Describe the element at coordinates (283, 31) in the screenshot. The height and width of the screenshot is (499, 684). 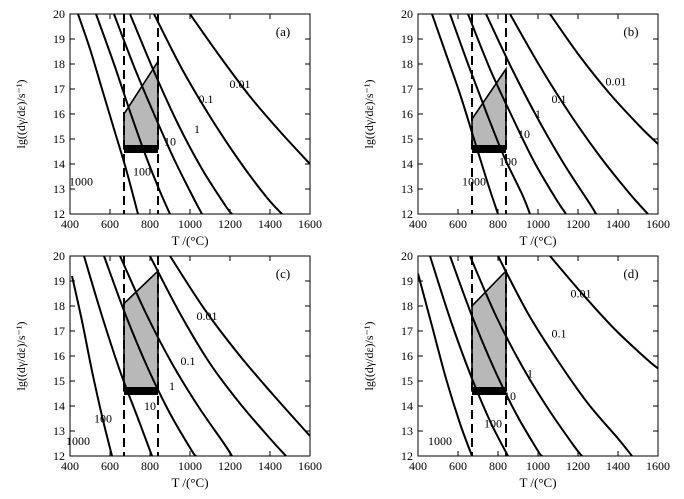
I see `panel-label: (a)` at that location.